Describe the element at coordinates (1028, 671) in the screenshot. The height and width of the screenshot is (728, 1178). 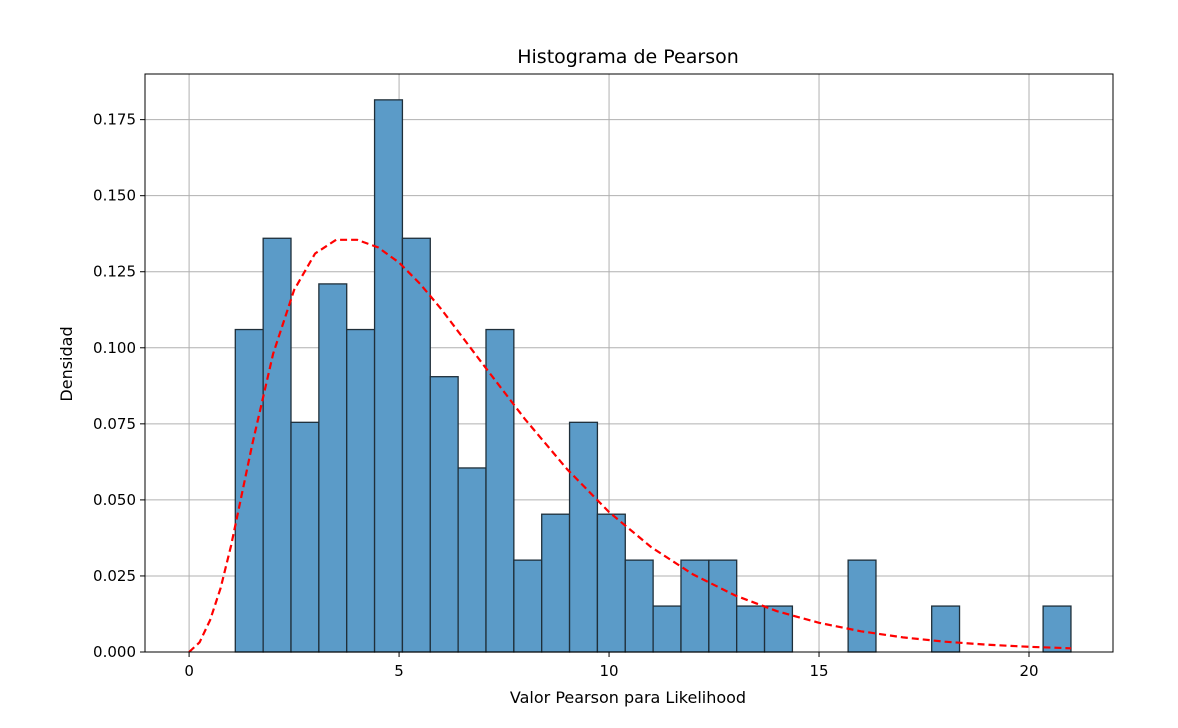
I see `x-tick-label: 20` at that location.